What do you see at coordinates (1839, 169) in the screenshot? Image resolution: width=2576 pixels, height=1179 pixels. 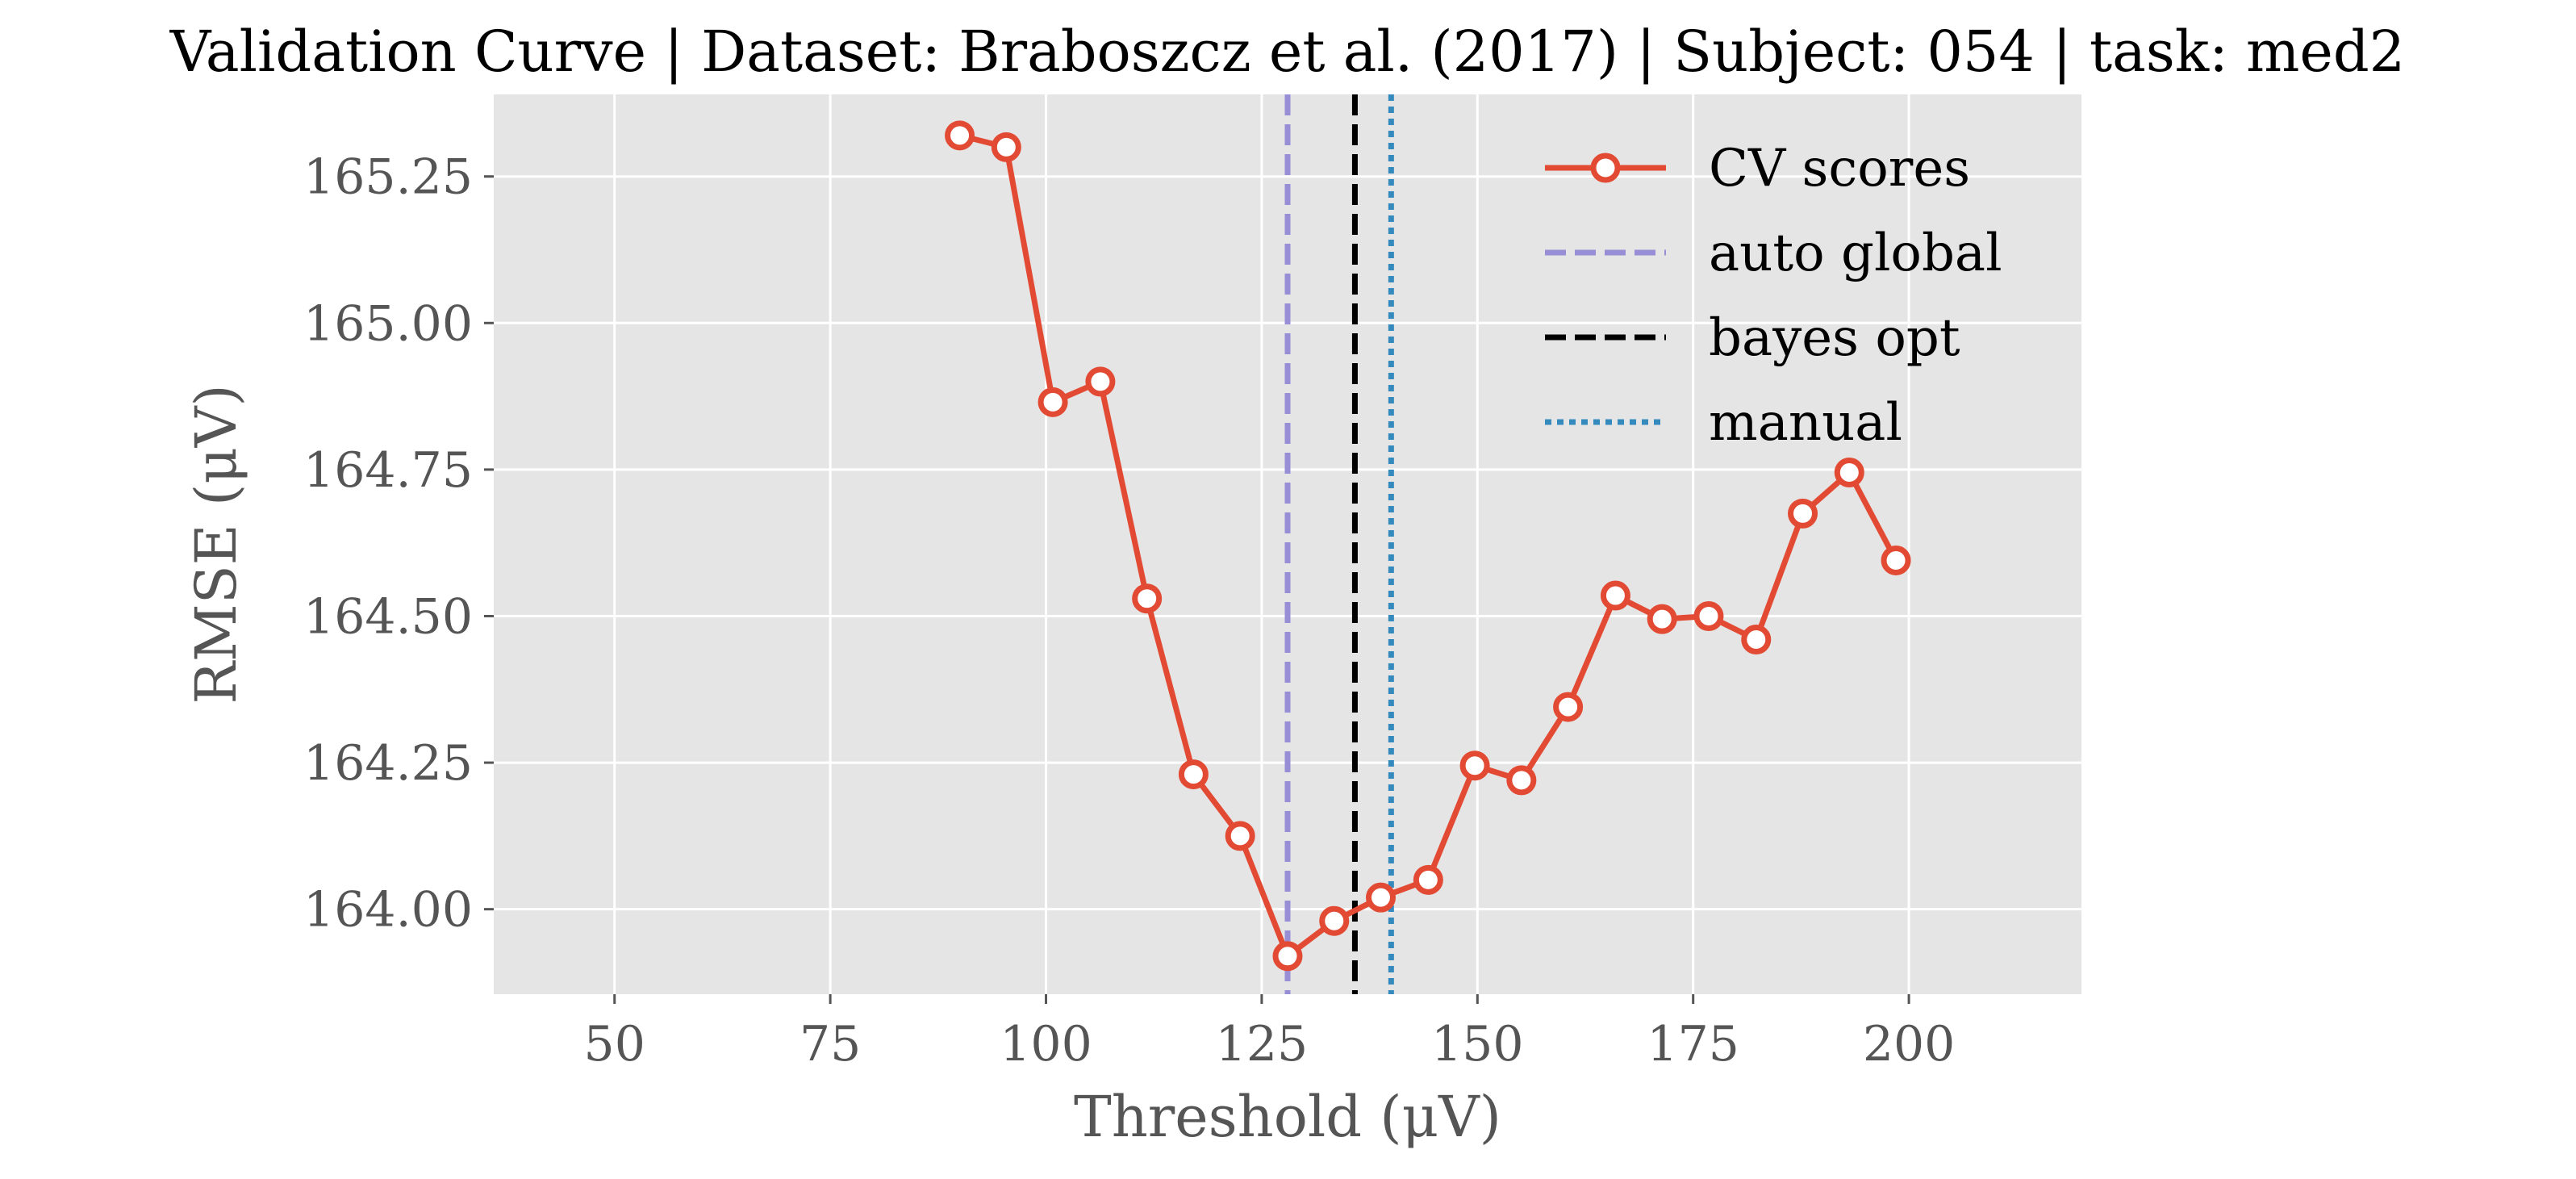 I see `legend-label: CV scores` at bounding box center [1839, 169].